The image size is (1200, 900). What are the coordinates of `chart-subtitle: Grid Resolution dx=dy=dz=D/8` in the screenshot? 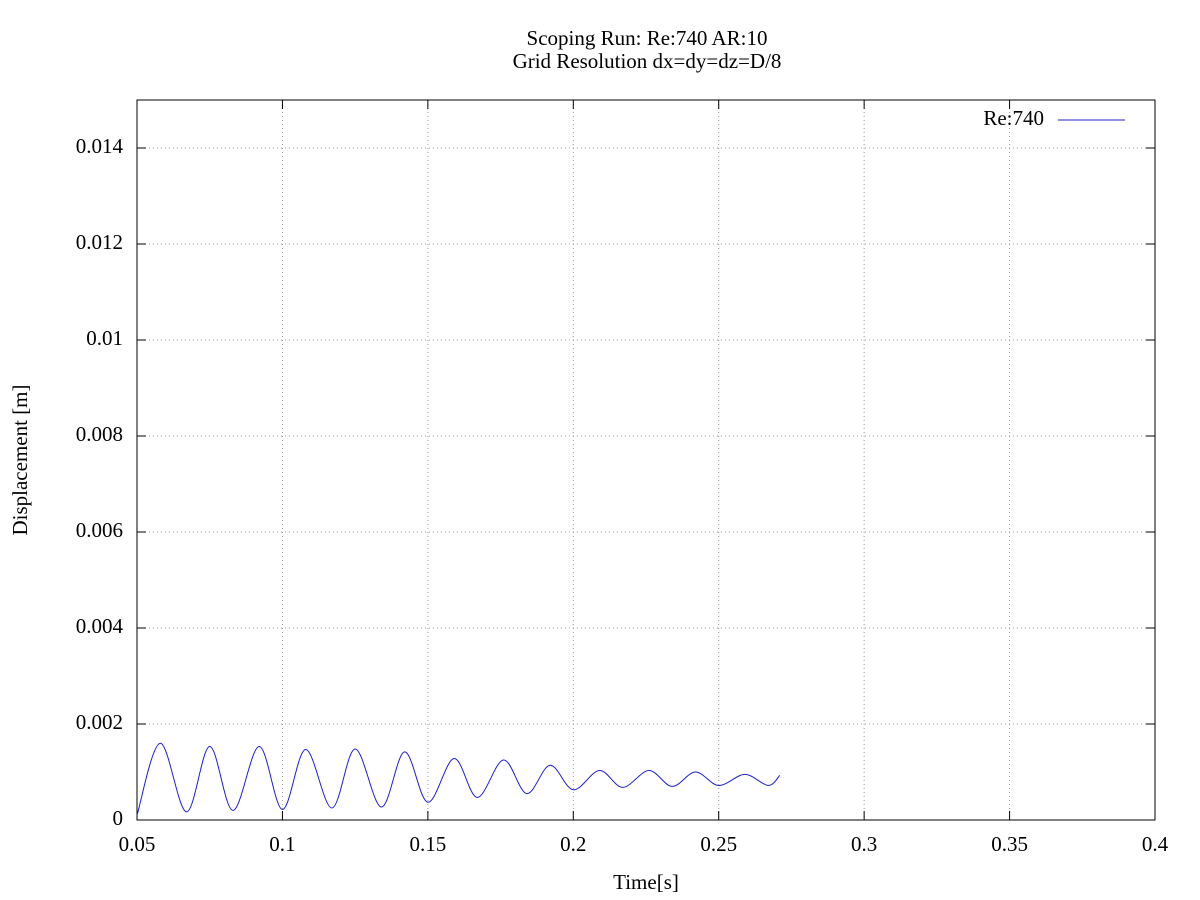 It's located at (647, 61).